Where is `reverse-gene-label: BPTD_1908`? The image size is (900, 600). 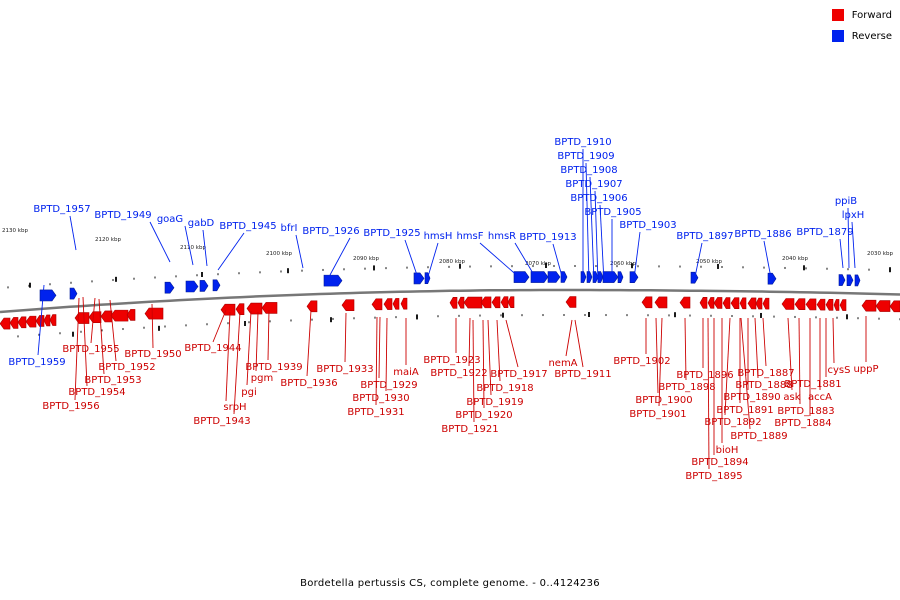
reverse-gene-label: BPTD_1908 is located at coordinates (588, 170).